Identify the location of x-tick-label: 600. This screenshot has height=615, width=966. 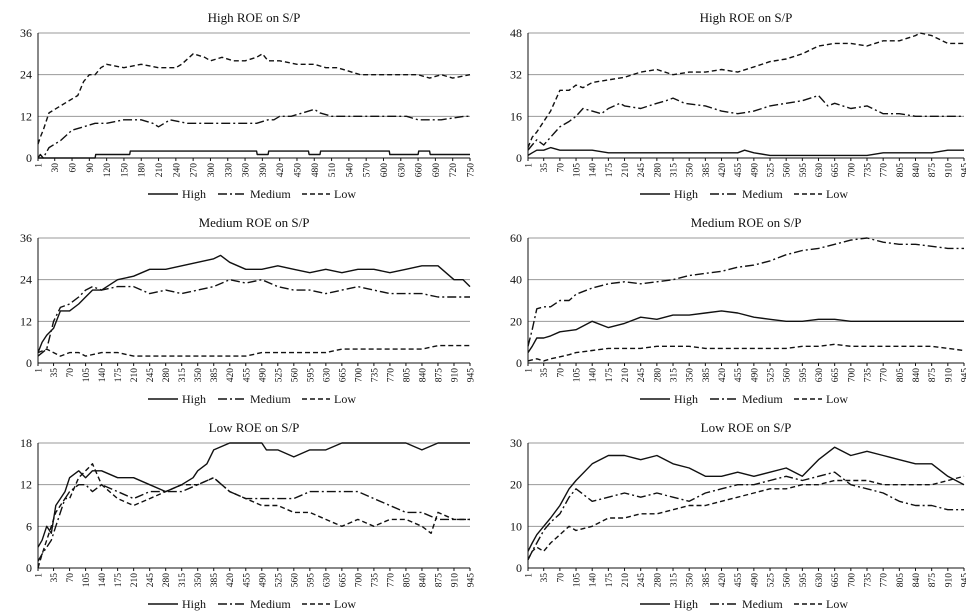
(385, 170).